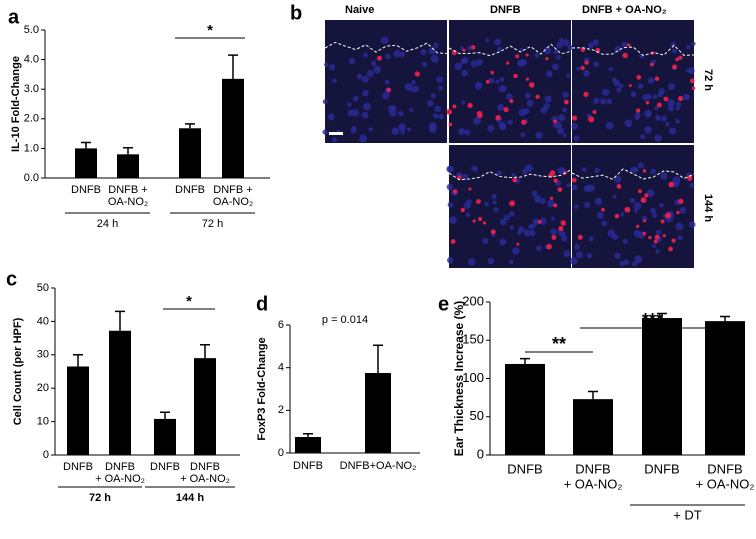 The width and height of the screenshot is (756, 539). What do you see at coordinates (345, 320) in the screenshot?
I see `annotation: p = 0.014` at bounding box center [345, 320].